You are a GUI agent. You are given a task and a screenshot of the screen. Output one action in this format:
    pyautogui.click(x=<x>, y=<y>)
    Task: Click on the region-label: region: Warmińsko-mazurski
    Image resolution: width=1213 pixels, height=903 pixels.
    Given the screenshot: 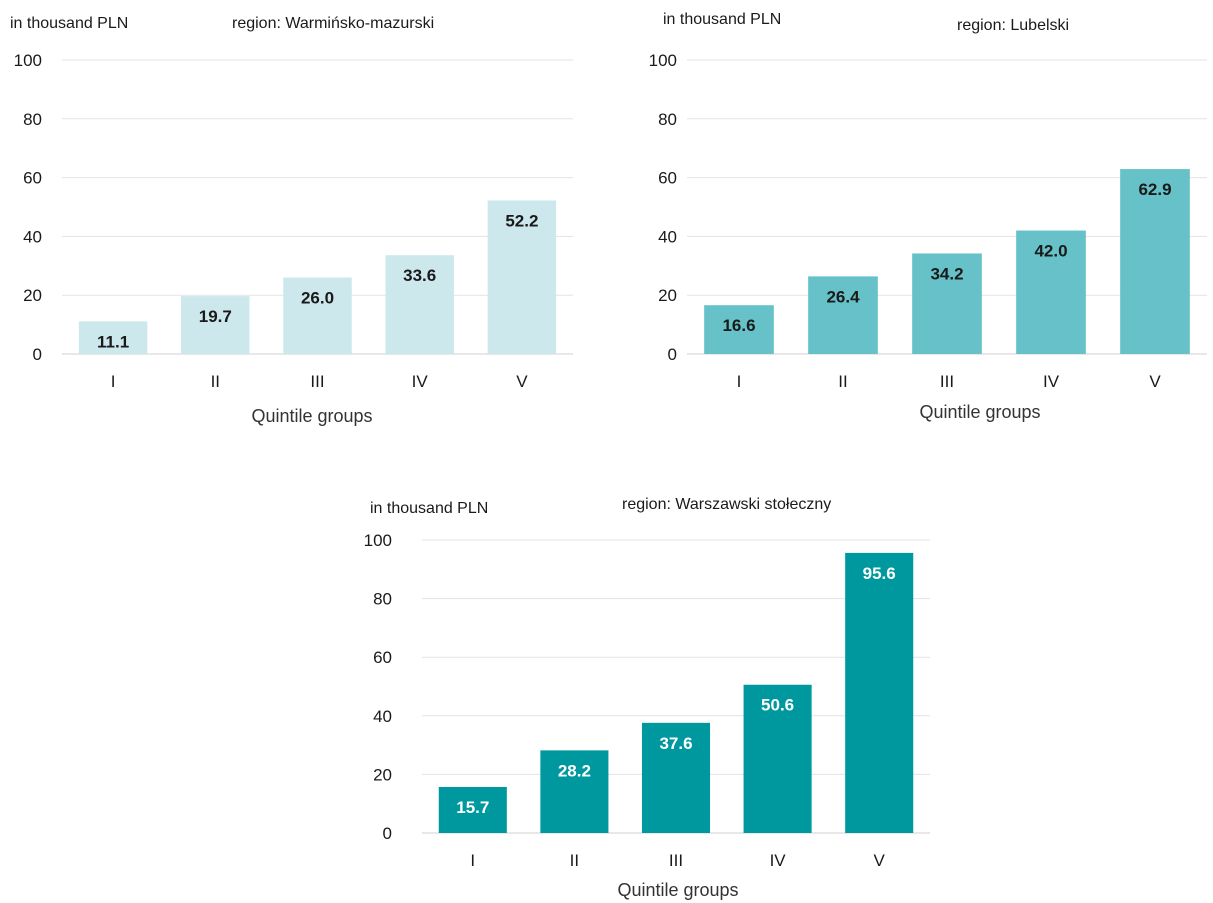 What is the action you would take?
    pyautogui.click(x=333, y=23)
    